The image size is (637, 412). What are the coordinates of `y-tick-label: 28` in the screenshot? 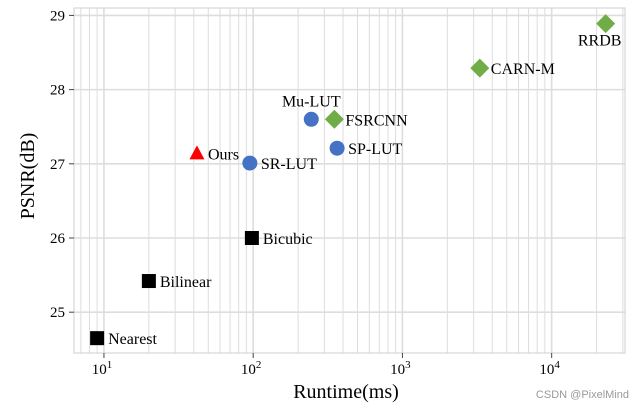 It's located at (57, 91).